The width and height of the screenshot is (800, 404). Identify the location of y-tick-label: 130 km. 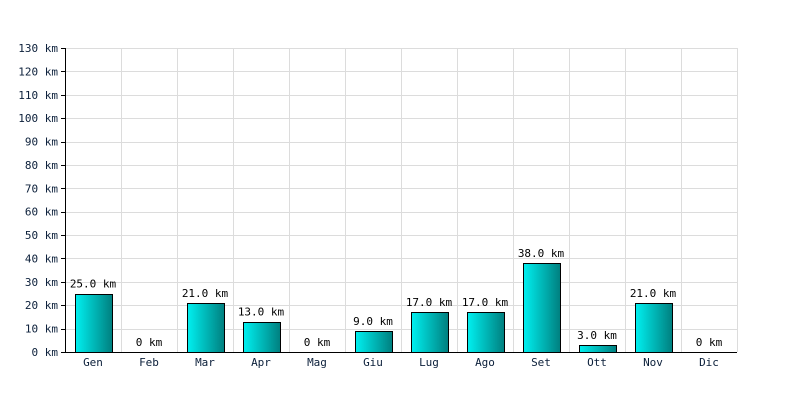
(38, 48).